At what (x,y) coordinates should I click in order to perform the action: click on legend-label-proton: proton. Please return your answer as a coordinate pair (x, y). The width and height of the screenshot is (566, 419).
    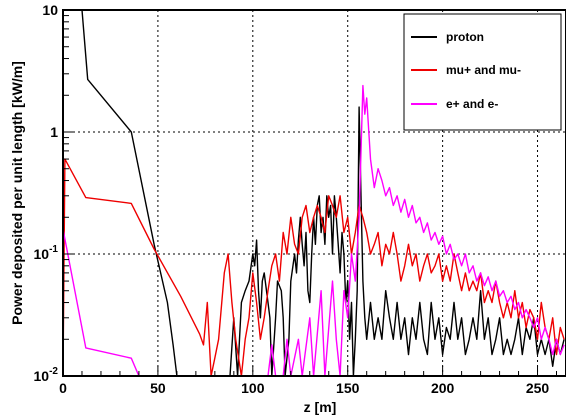
    Looking at the image, I should click on (465, 37).